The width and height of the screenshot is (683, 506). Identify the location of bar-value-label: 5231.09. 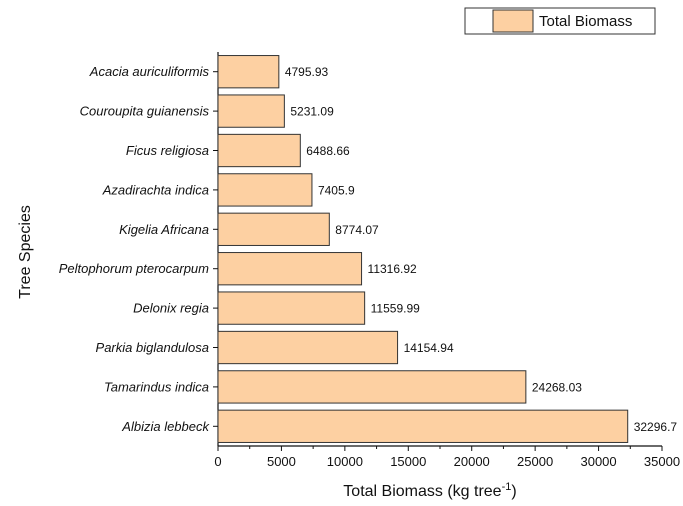
(312, 112).